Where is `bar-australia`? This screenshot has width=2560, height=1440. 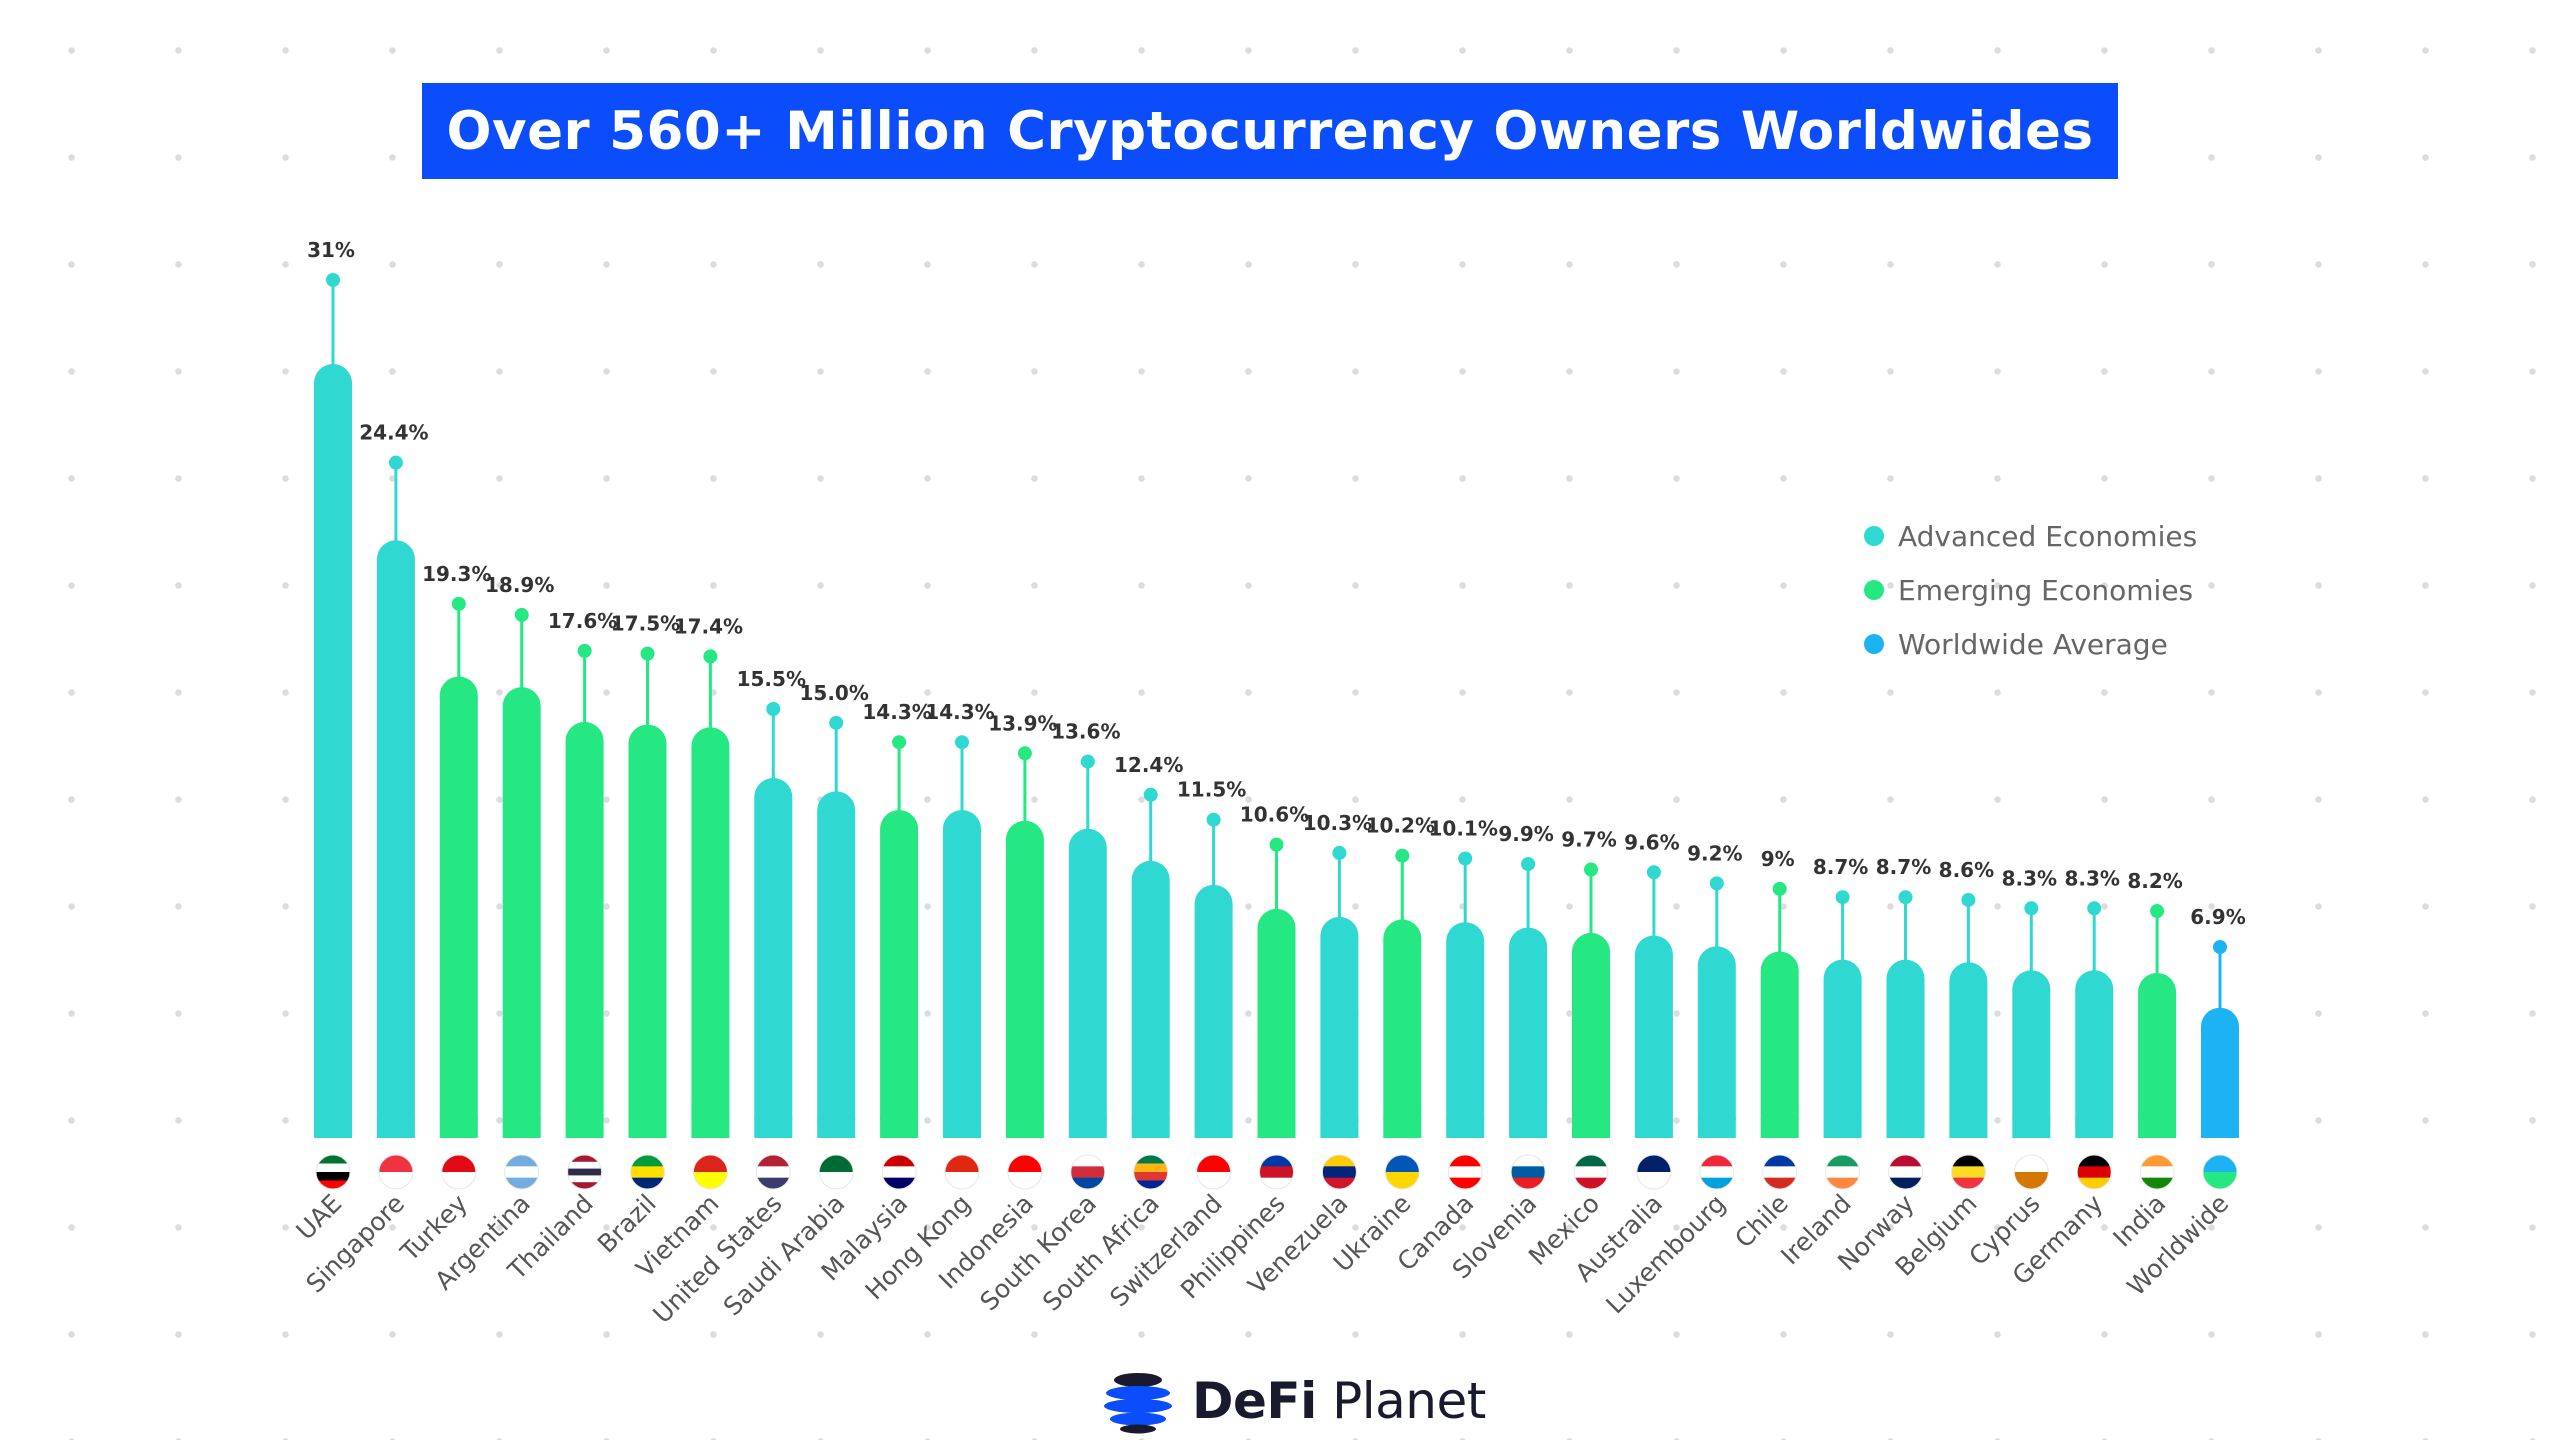 bar-australia is located at coordinates (1653, 1036).